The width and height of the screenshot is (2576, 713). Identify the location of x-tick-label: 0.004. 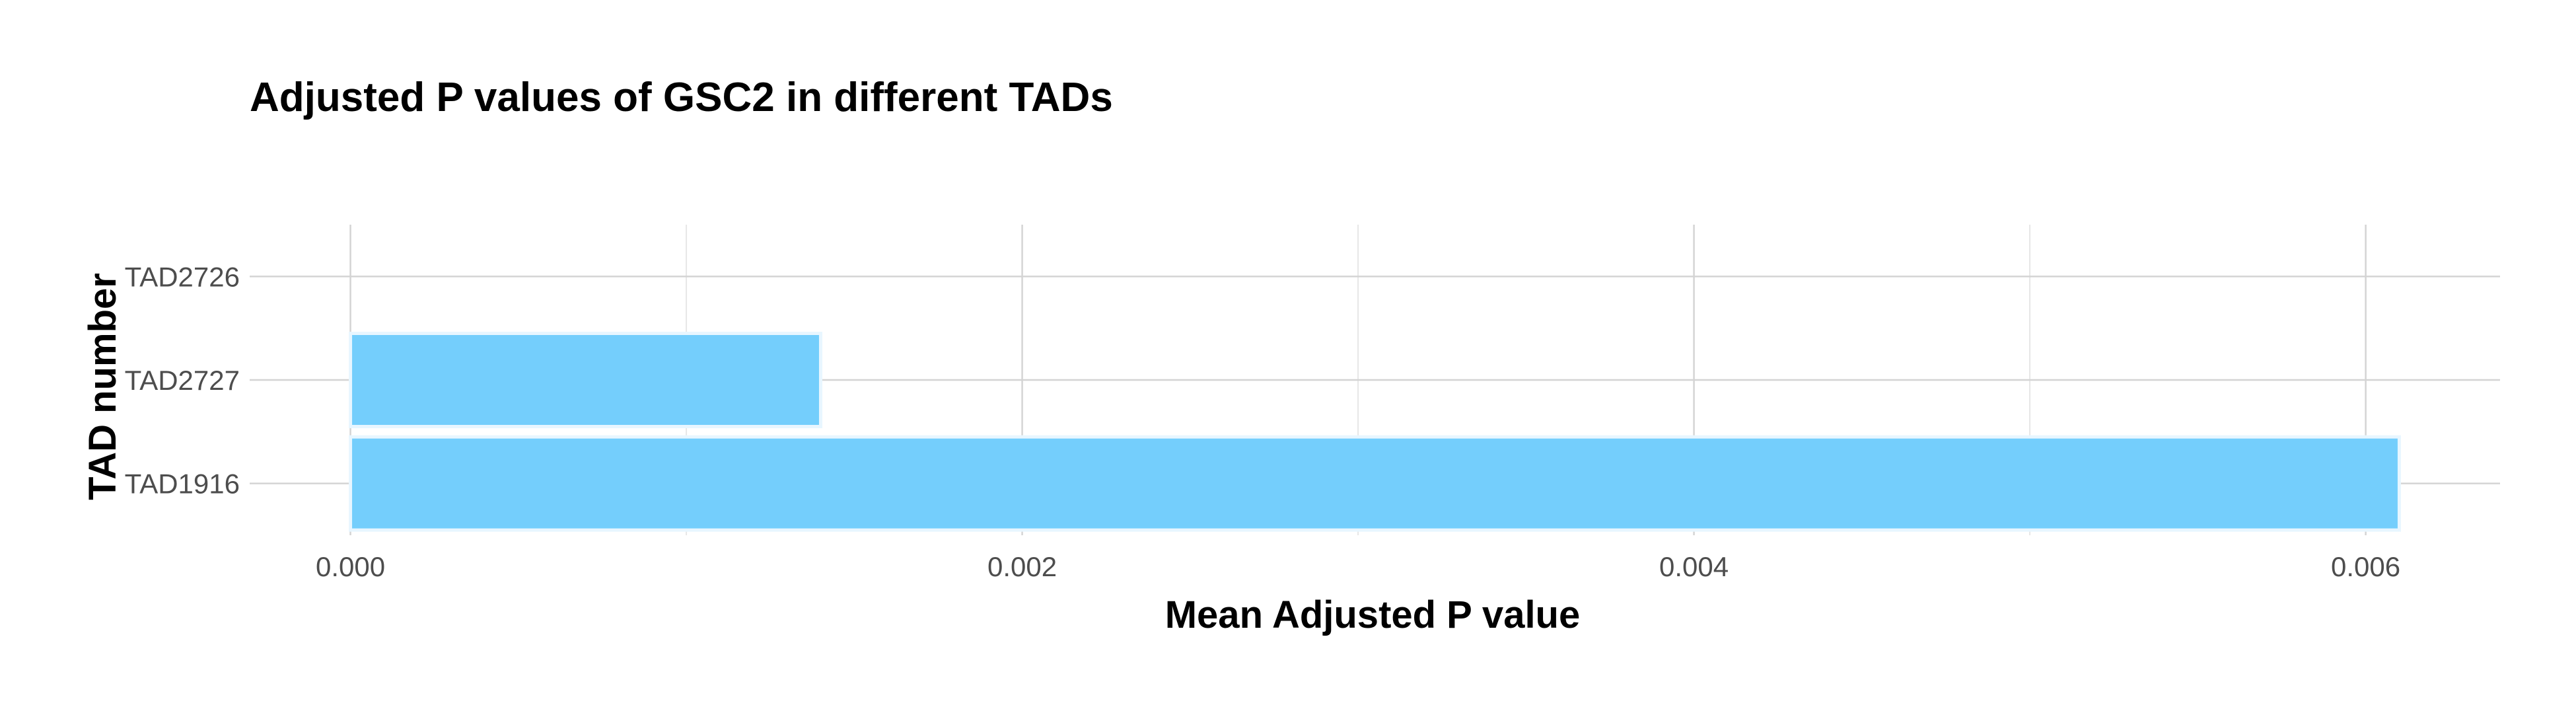
(1694, 566).